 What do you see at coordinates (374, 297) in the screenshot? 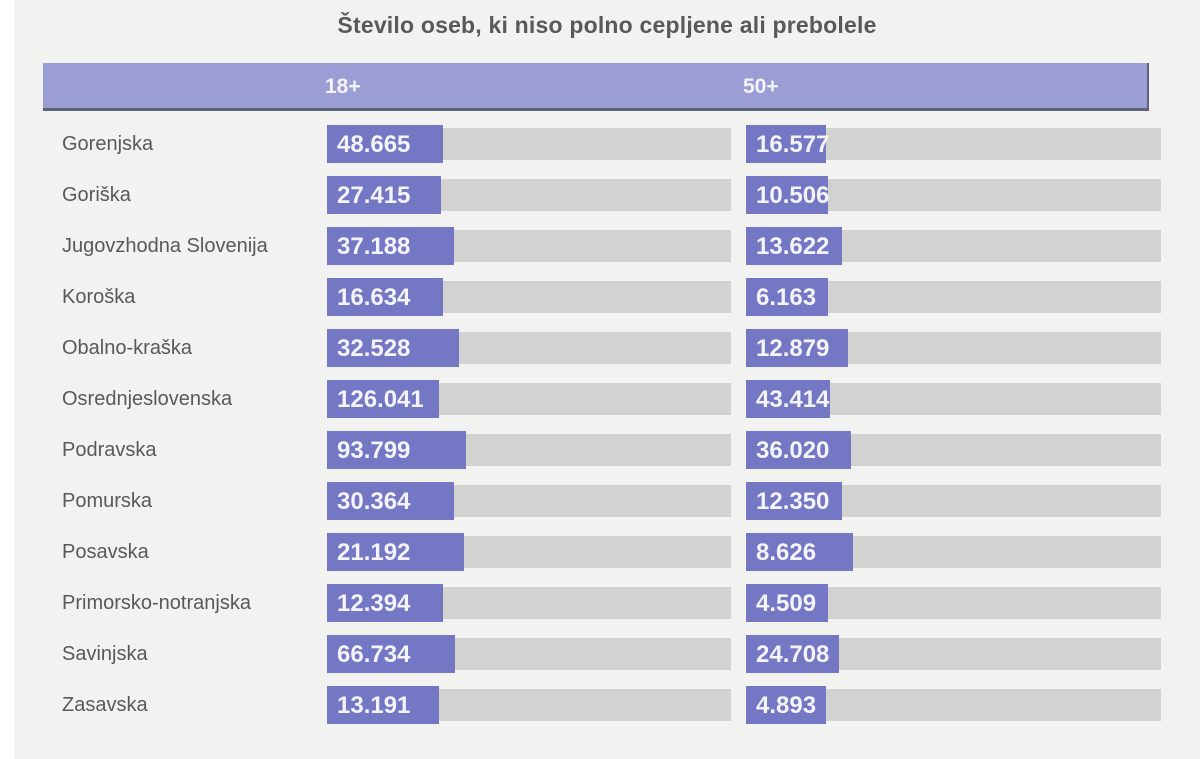
I see `bar-value-label: 16.634` at bounding box center [374, 297].